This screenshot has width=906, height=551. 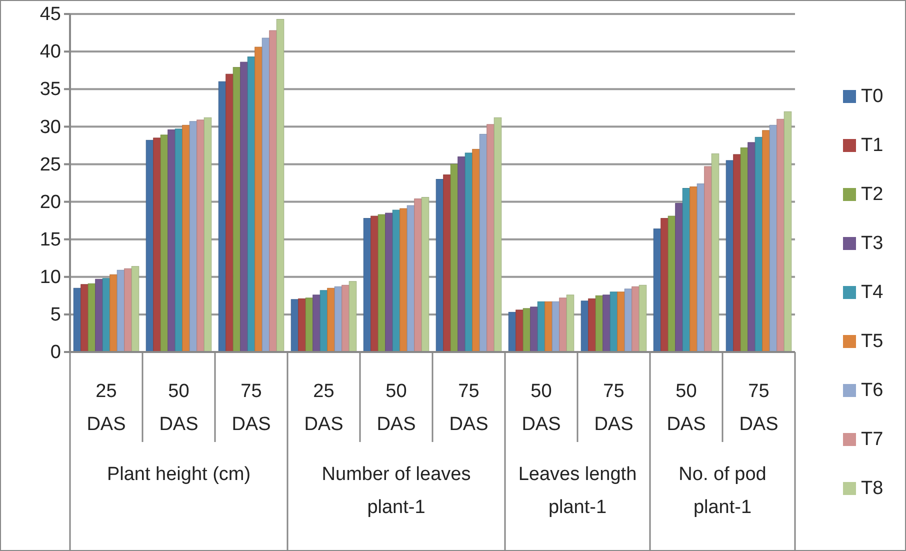 I want to click on legend-label: T2, so click(x=872, y=194).